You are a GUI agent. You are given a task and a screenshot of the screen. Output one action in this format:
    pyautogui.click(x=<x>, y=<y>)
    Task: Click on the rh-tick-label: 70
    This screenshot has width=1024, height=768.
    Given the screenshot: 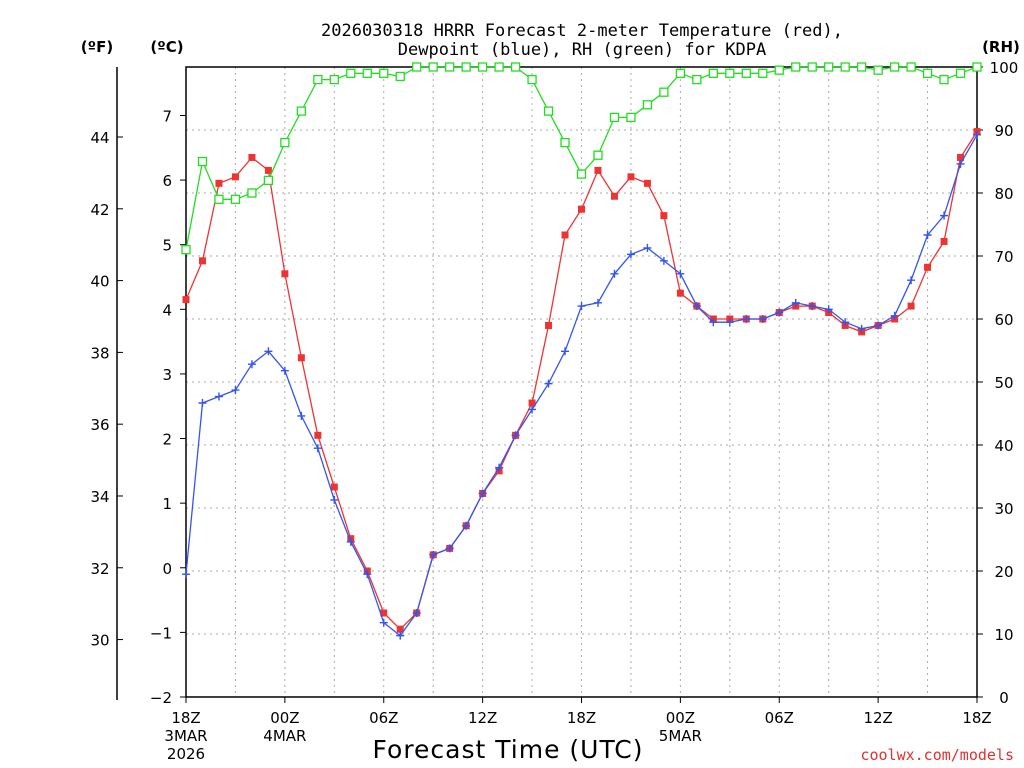 What is the action you would take?
    pyautogui.click(x=1003, y=257)
    